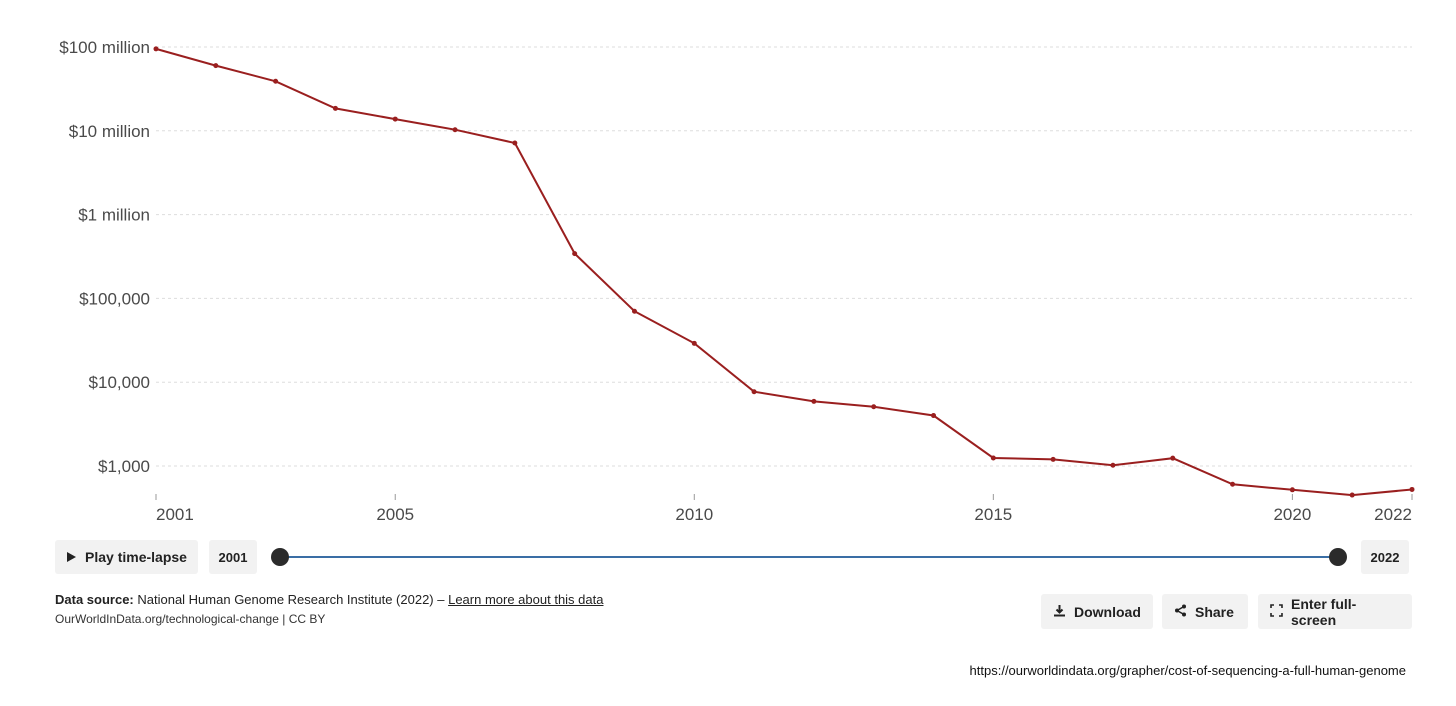 The width and height of the screenshot is (1456, 706). I want to click on fullscreen-button: Enter full-screen, so click(1335, 611).